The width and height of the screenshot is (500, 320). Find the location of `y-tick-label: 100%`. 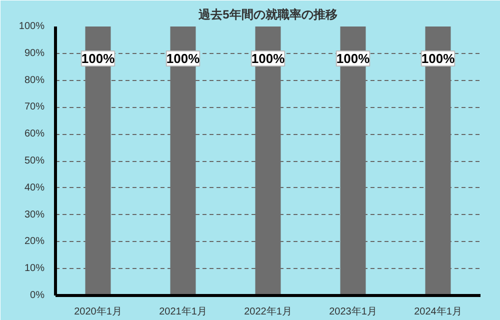

y-tick-label: 100% is located at coordinates (31, 26).